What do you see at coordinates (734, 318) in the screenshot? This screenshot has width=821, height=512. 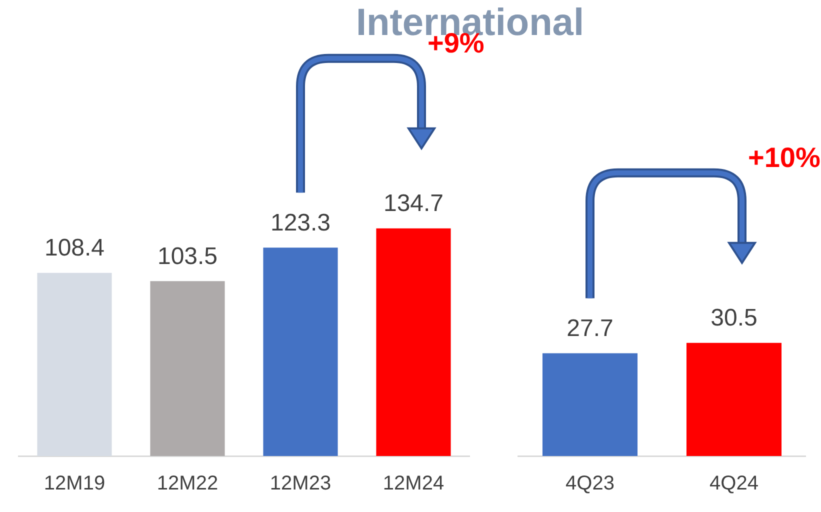 I see `data-label: 30.5` at bounding box center [734, 318].